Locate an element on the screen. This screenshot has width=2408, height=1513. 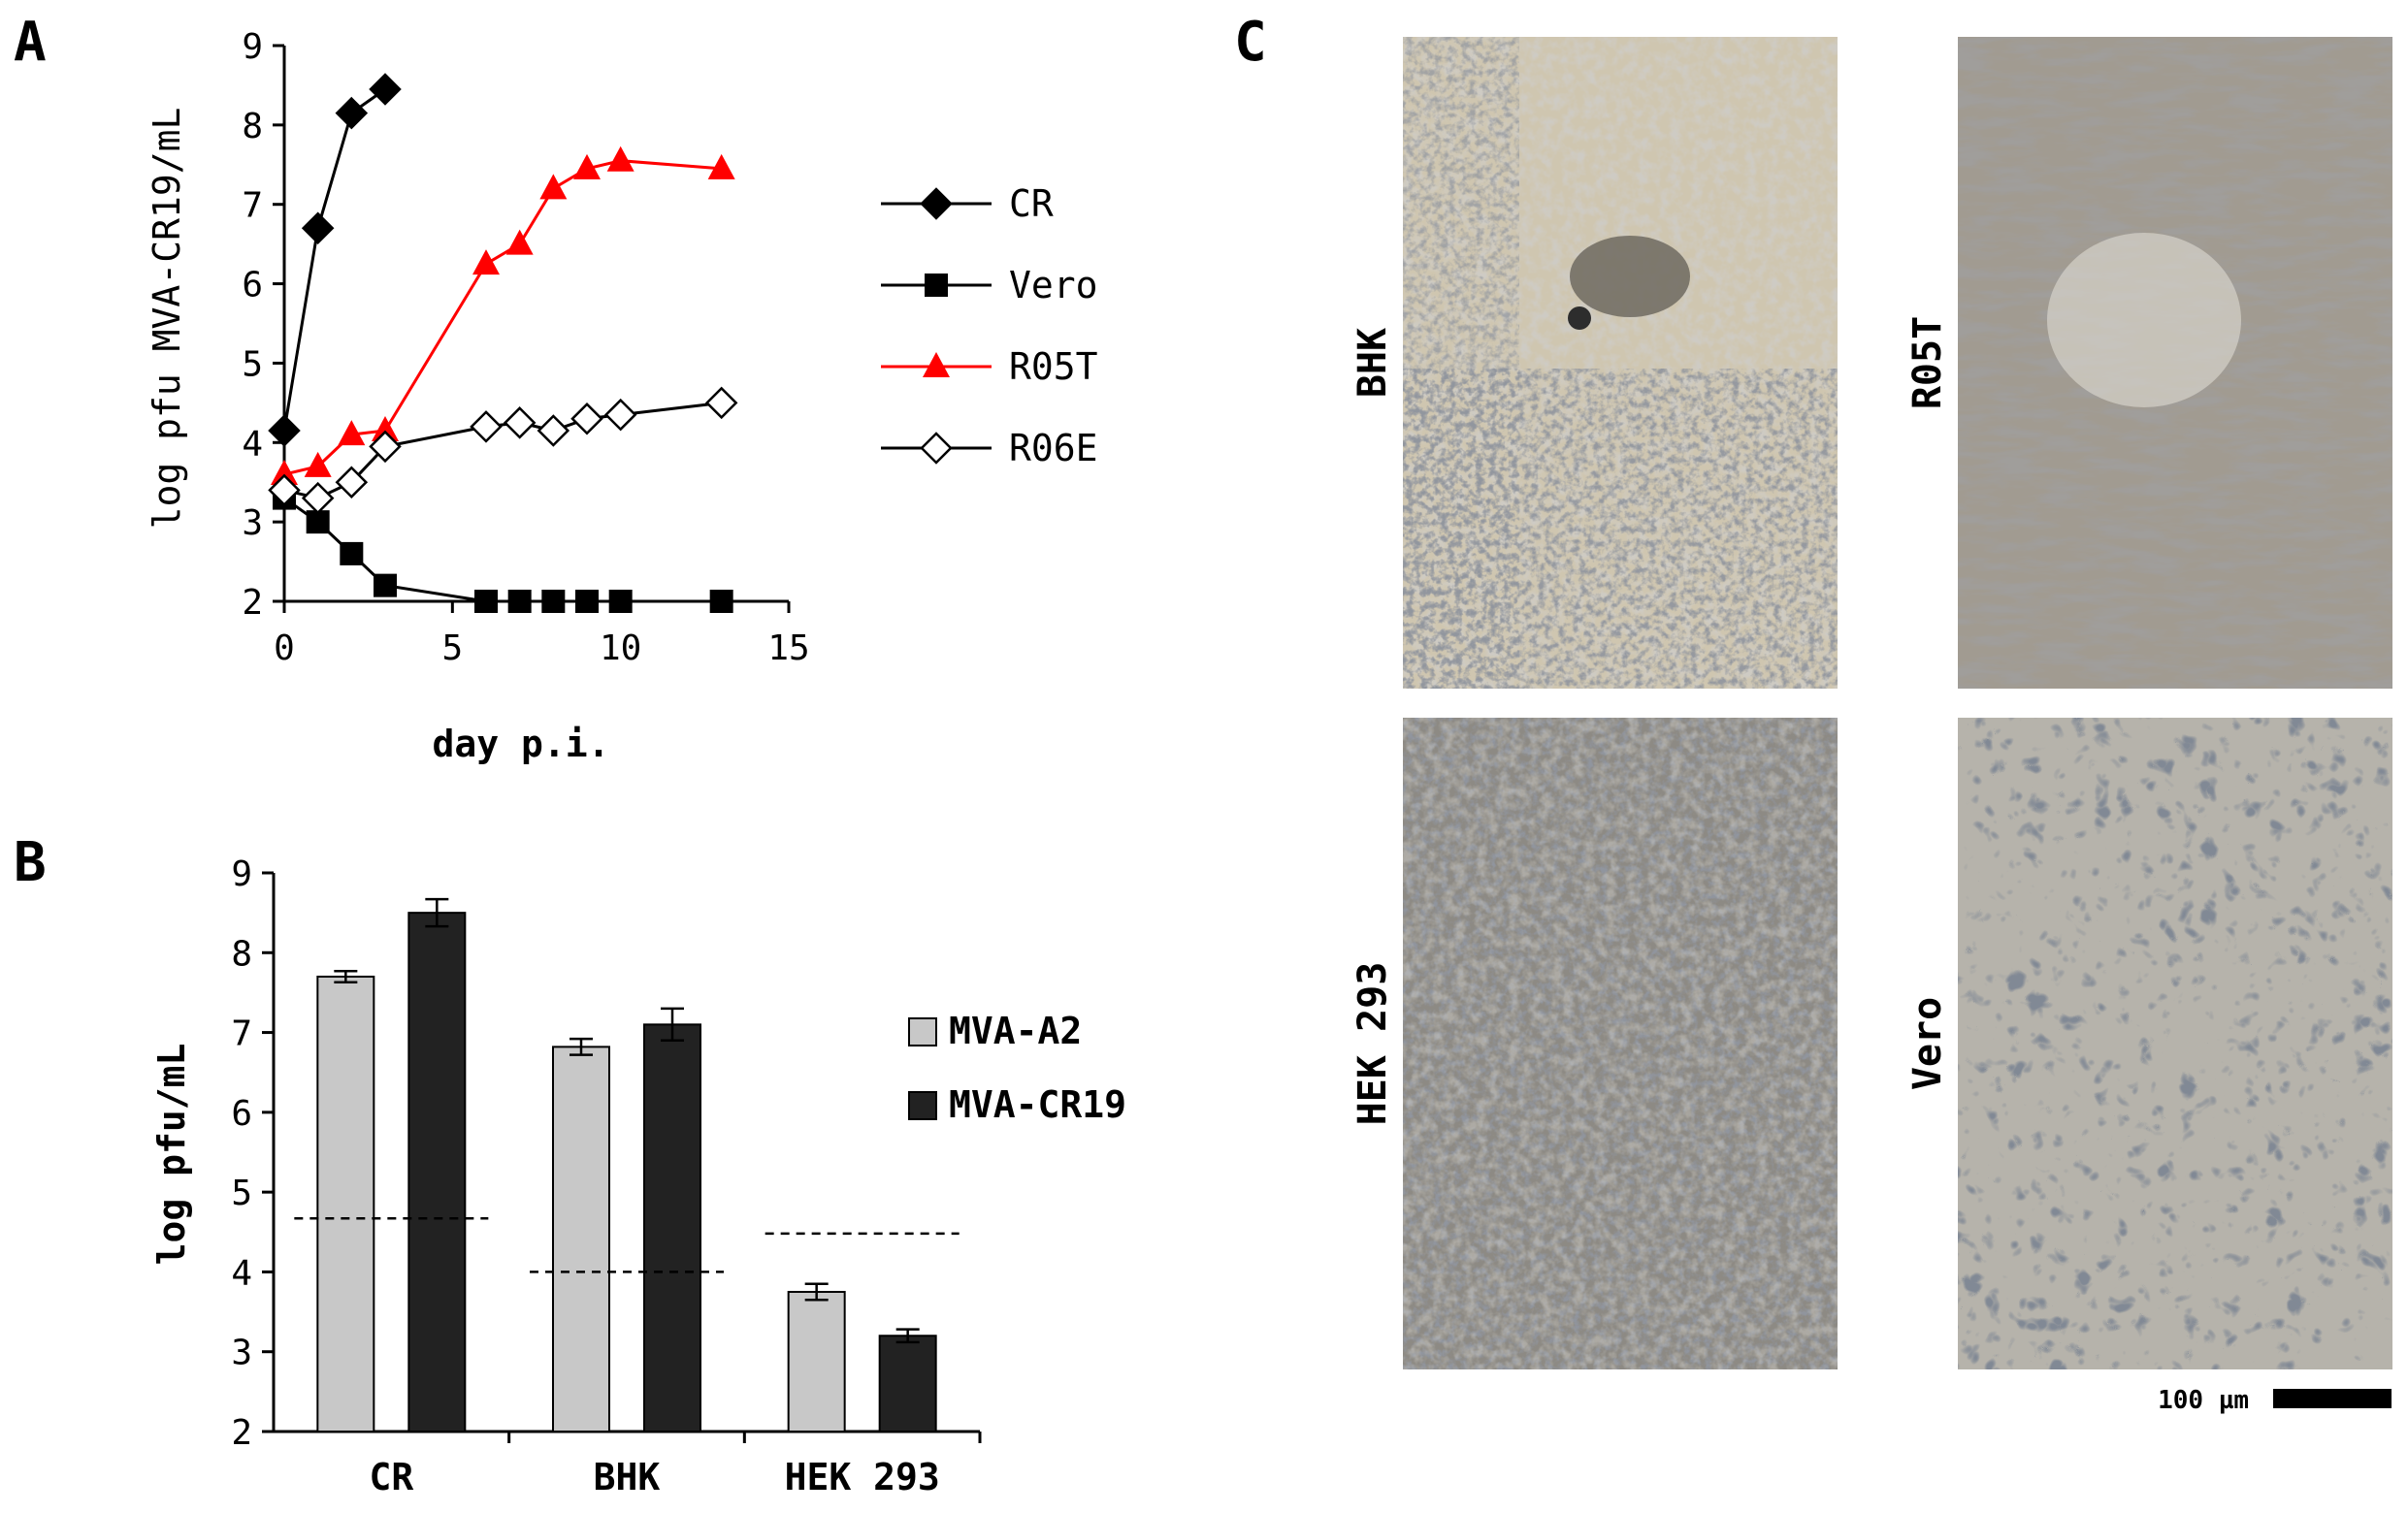
a-series-r06e is located at coordinates (503, 450).